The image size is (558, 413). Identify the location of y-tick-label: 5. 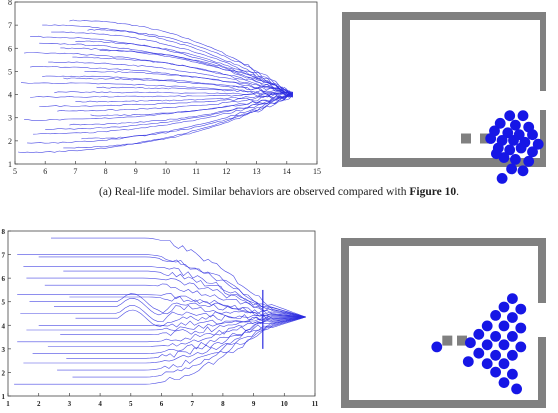
(10, 71).